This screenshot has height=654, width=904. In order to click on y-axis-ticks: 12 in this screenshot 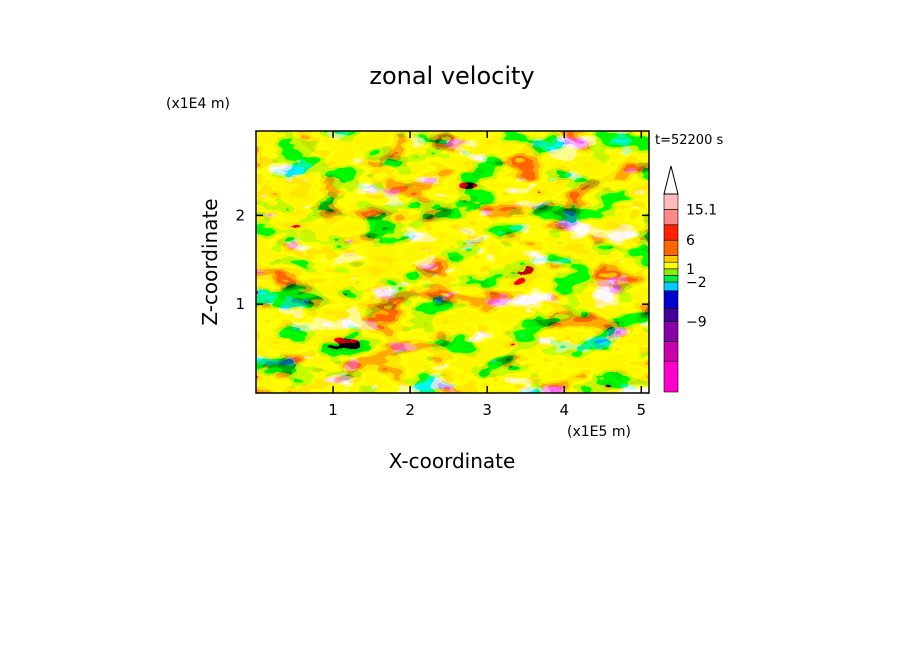, I will do `click(442, 259)`.